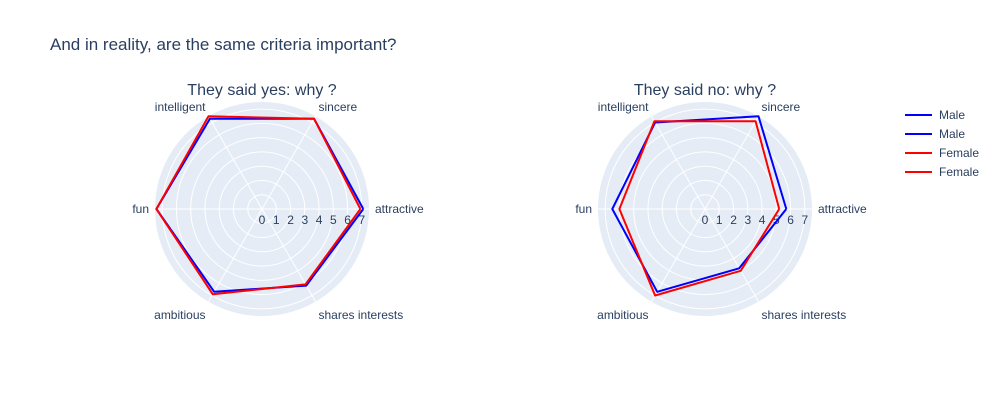 The width and height of the screenshot is (1000, 400). Describe the element at coordinates (262, 90) in the screenshot. I see `subplot-title: They said yes: why ?` at that location.